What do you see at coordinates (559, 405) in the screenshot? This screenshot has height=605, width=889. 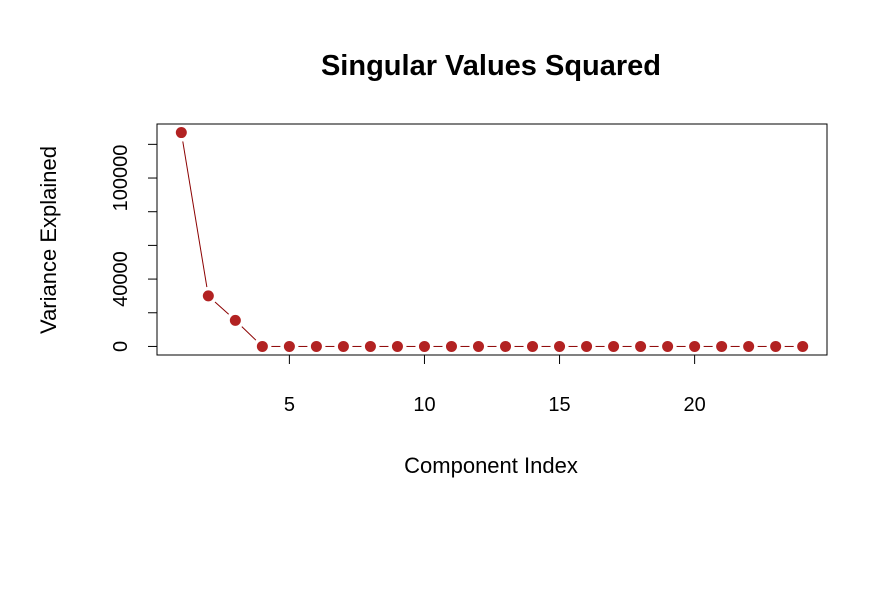 I see `x-tick-label: 15` at bounding box center [559, 405].